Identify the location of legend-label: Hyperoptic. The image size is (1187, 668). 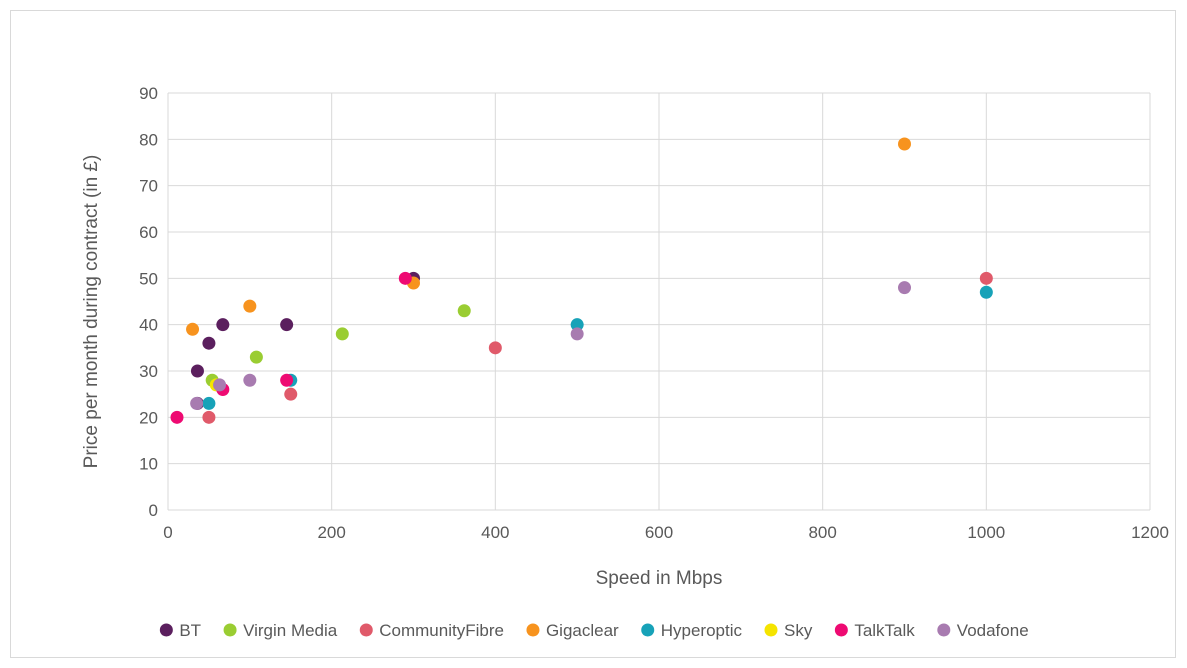
(702, 630).